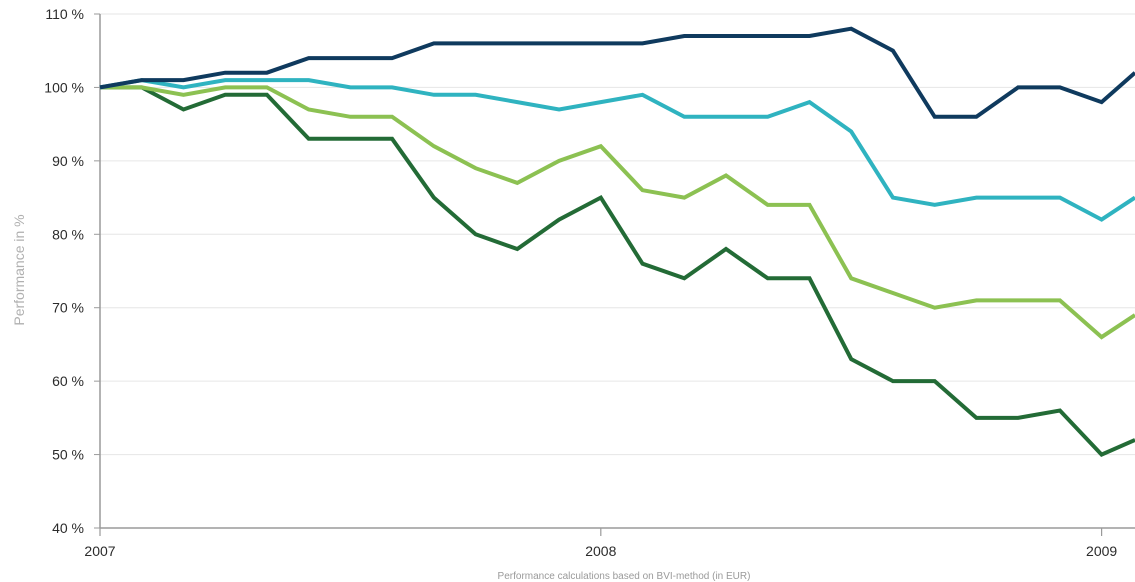 Image resolution: width=1135 pixels, height=582 pixels. What do you see at coordinates (600, 551) in the screenshot?
I see `x-tick-label: 2008` at bounding box center [600, 551].